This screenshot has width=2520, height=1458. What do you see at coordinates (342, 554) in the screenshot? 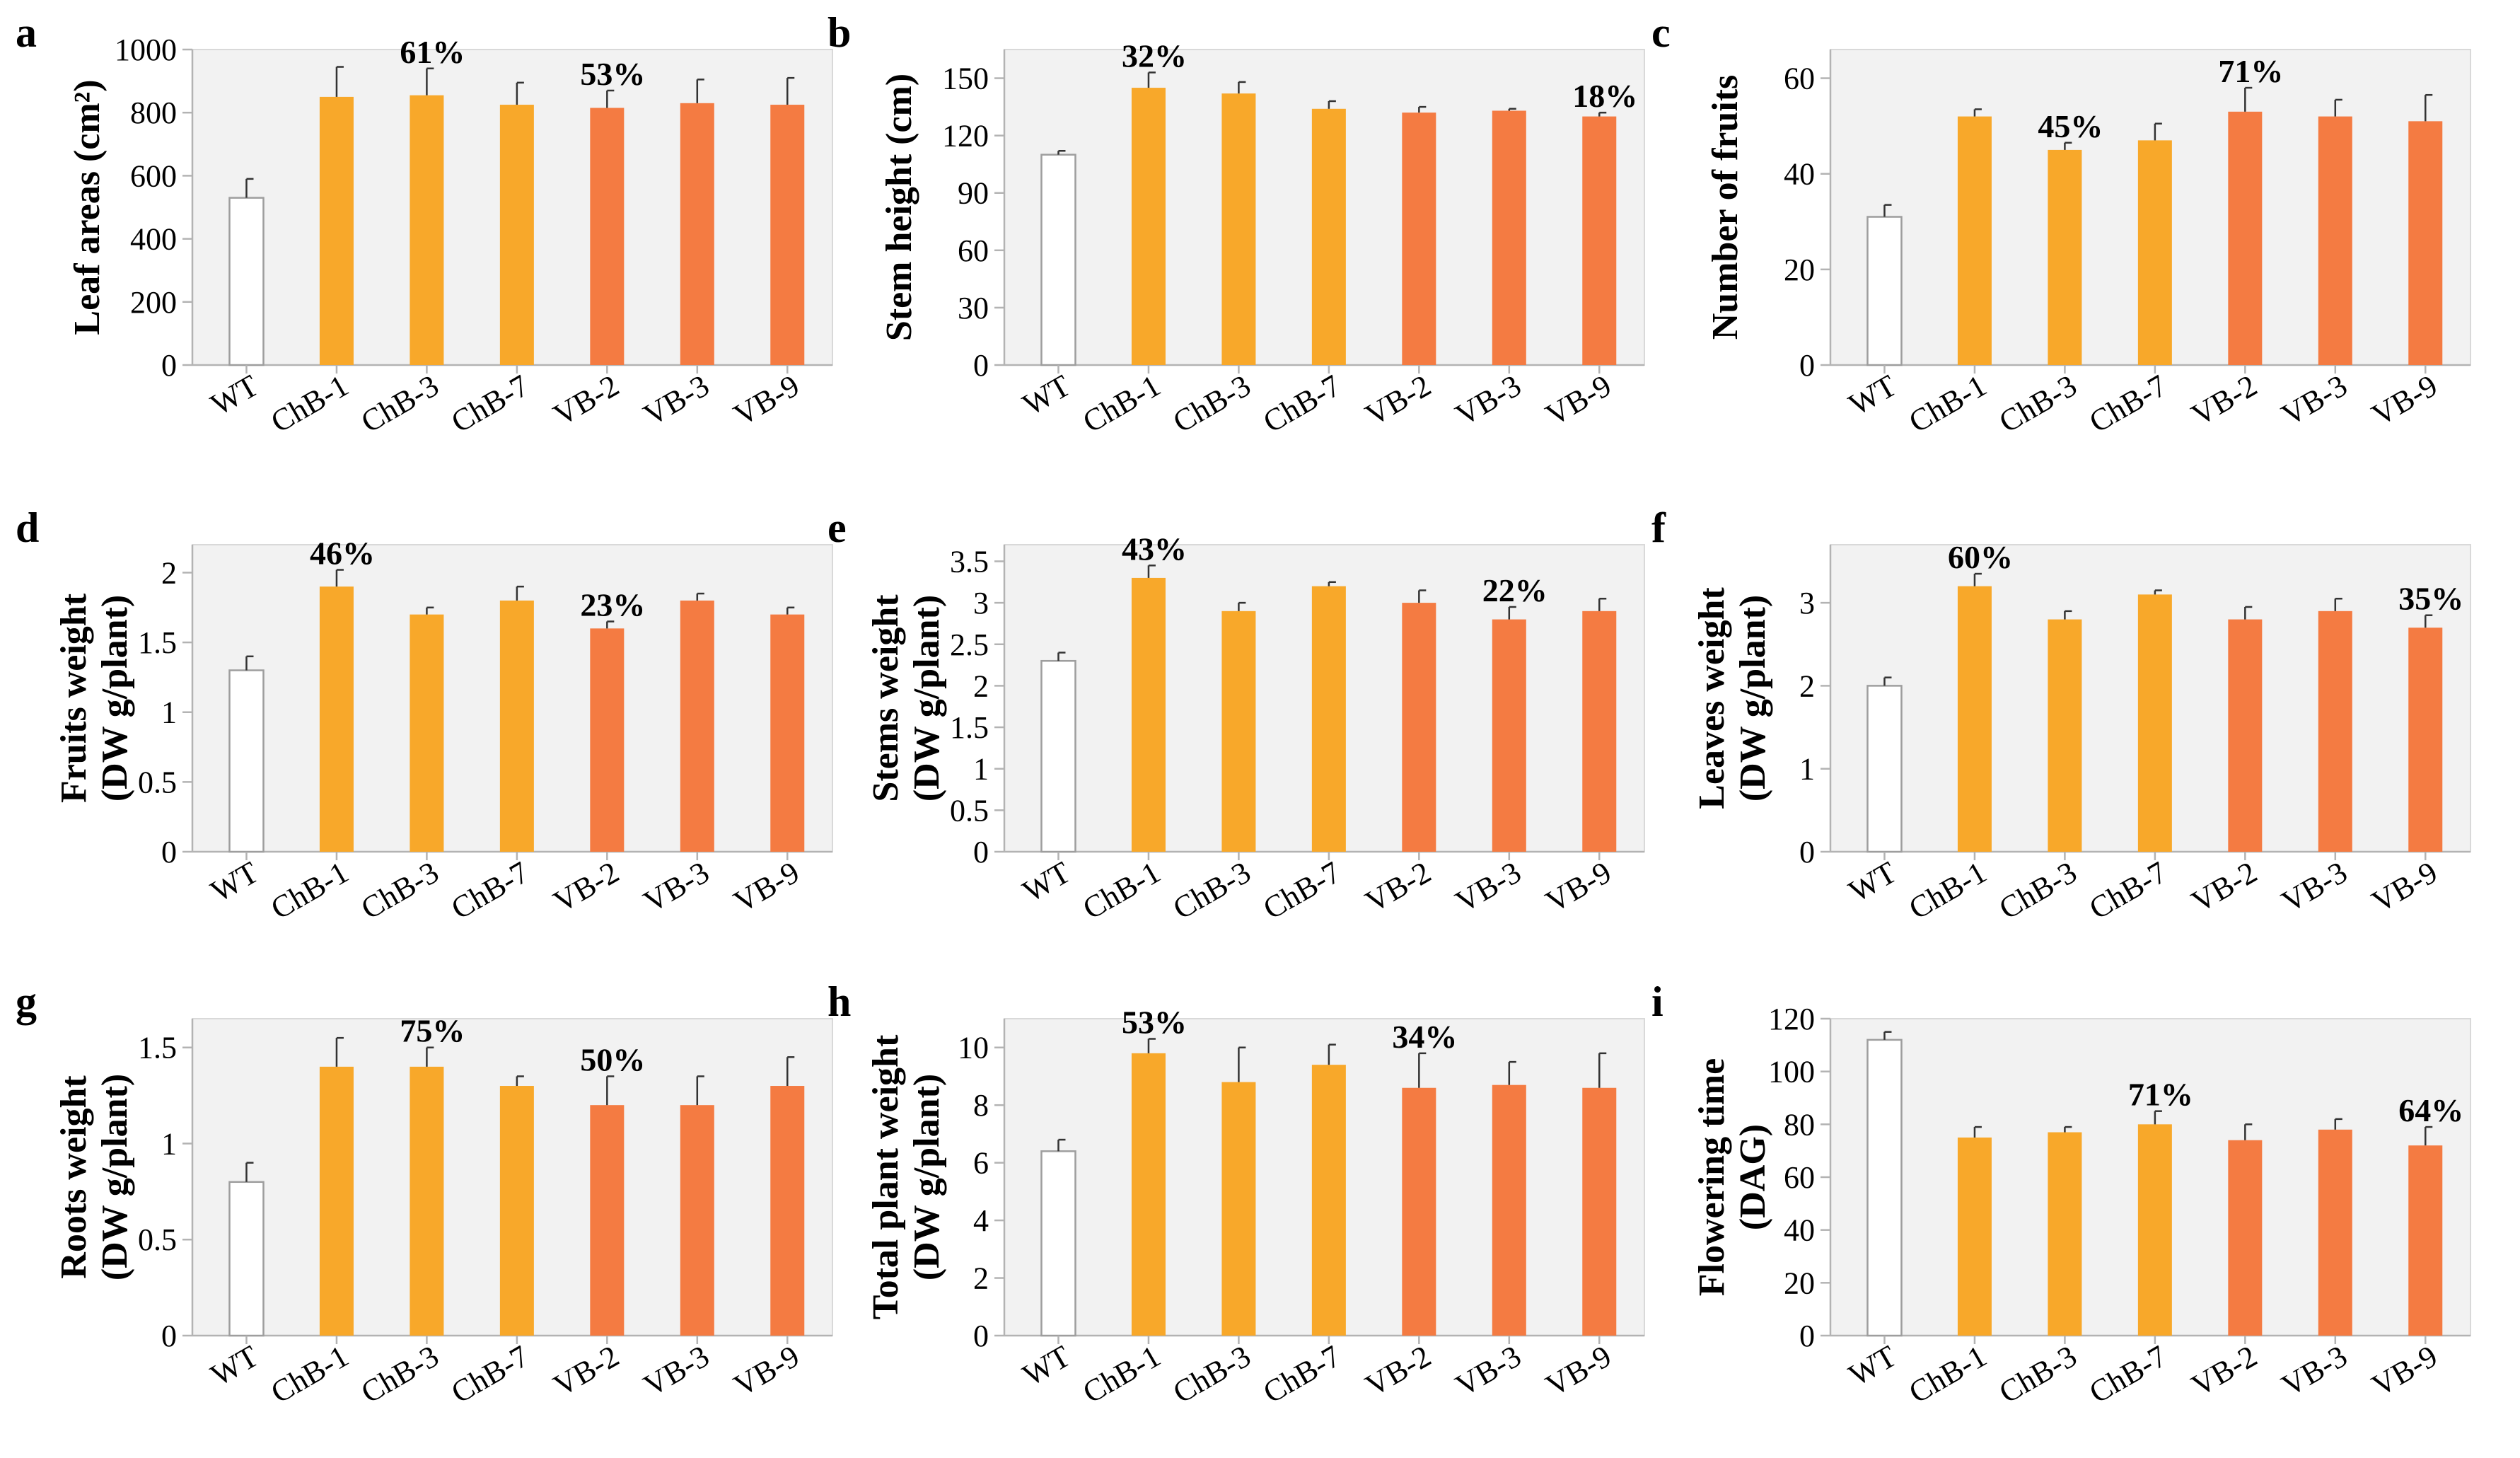
I see `percent-annotation: 46%` at bounding box center [342, 554].